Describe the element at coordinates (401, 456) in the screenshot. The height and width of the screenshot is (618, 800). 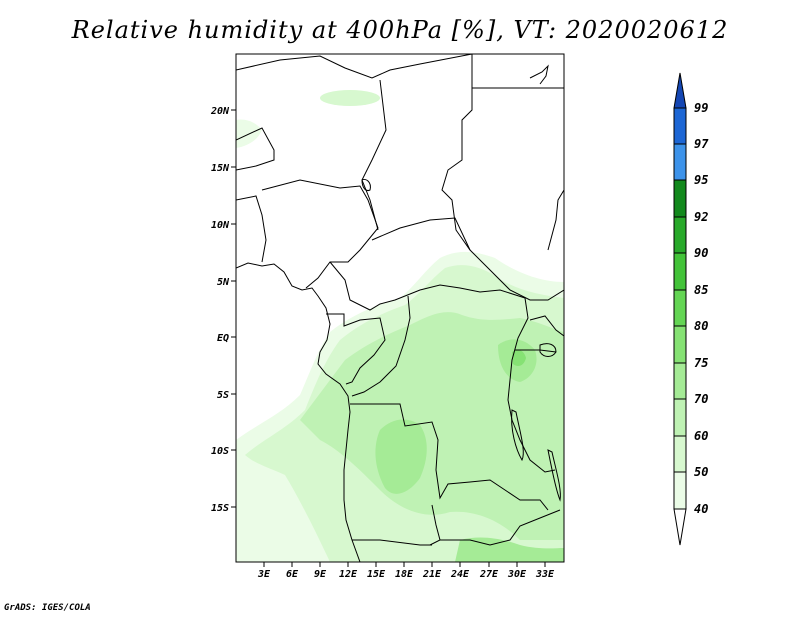
I see `rh-70-region-a` at that location.